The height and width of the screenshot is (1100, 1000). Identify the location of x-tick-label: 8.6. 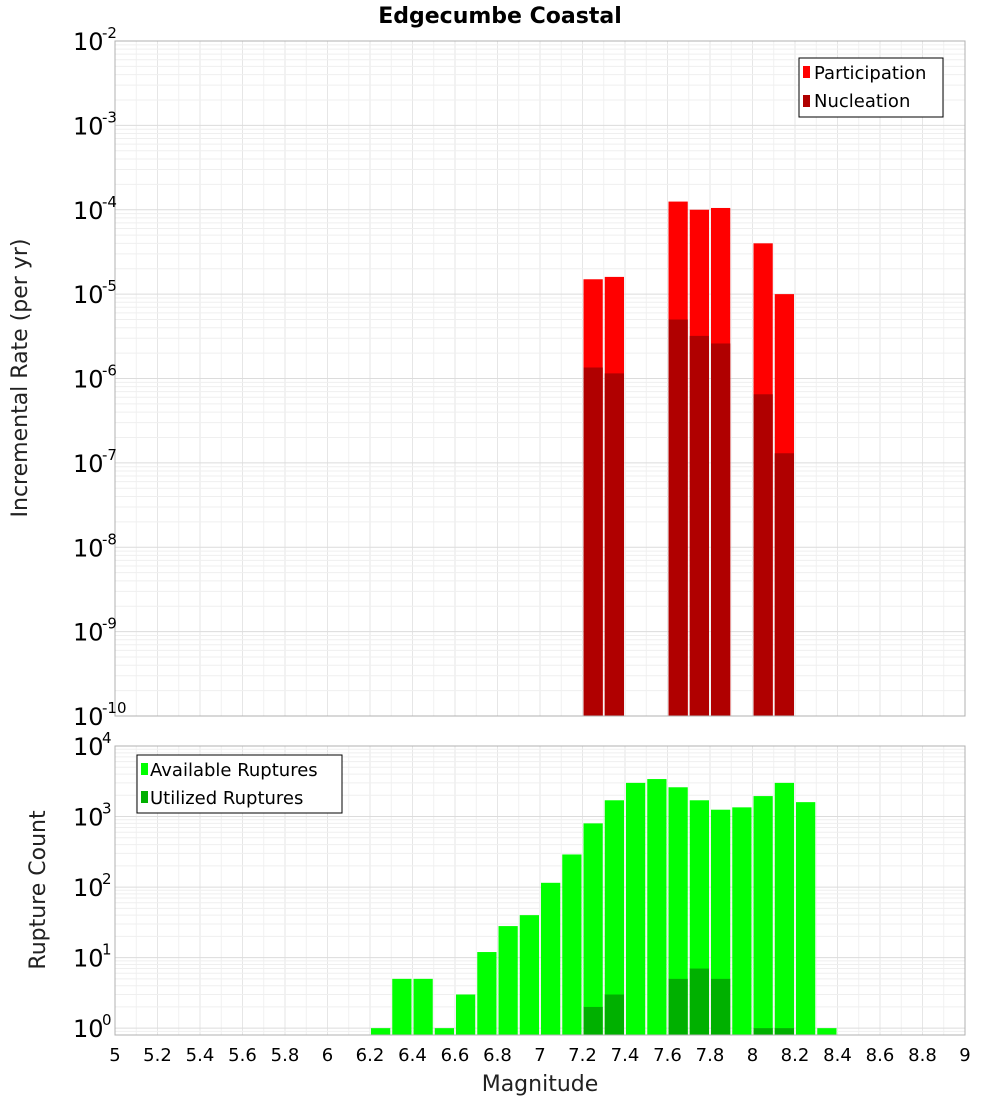
(880, 1055).